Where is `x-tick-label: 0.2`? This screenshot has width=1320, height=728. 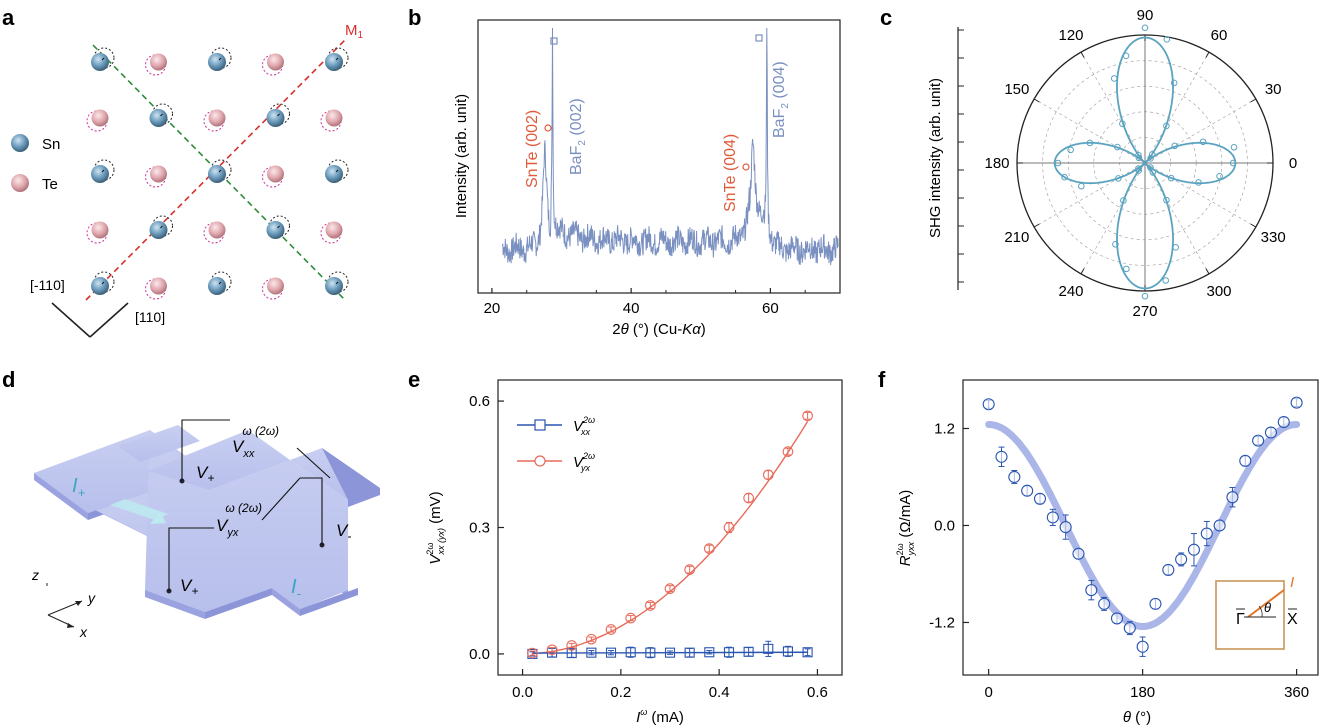
x-tick-label: 0.2 is located at coordinates (620, 692).